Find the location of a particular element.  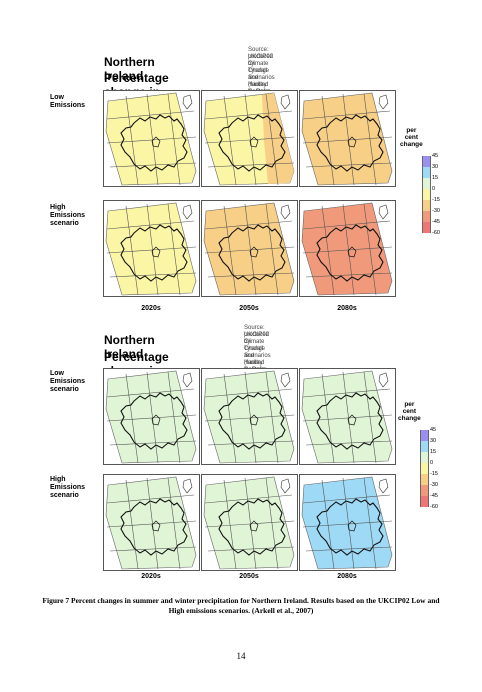

winter-legend: per cent change 45 30 15 0 -15 -30 -45 -60 is located at coordinates (418, 455).